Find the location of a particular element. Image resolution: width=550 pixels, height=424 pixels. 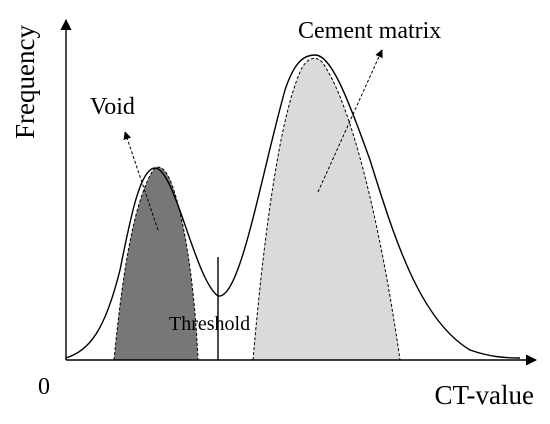

void-arrow is located at coordinates (141, 181).